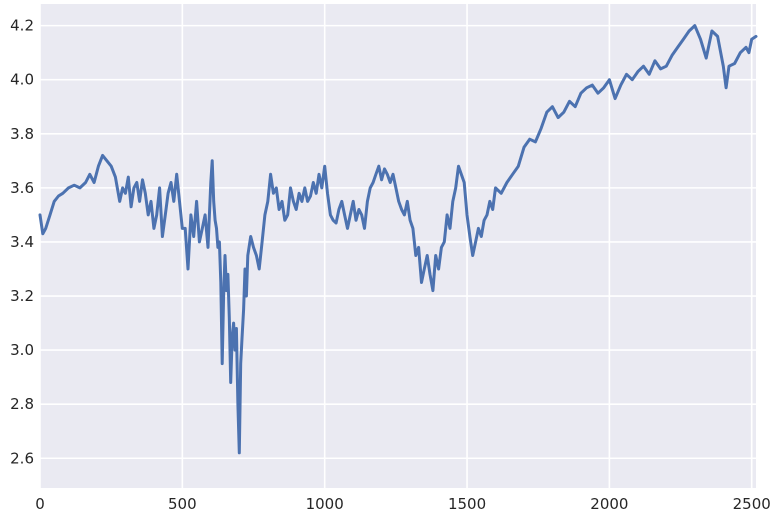  What do you see at coordinates (22, 26) in the screenshot?
I see `y-tick-label: 4.2` at bounding box center [22, 26].